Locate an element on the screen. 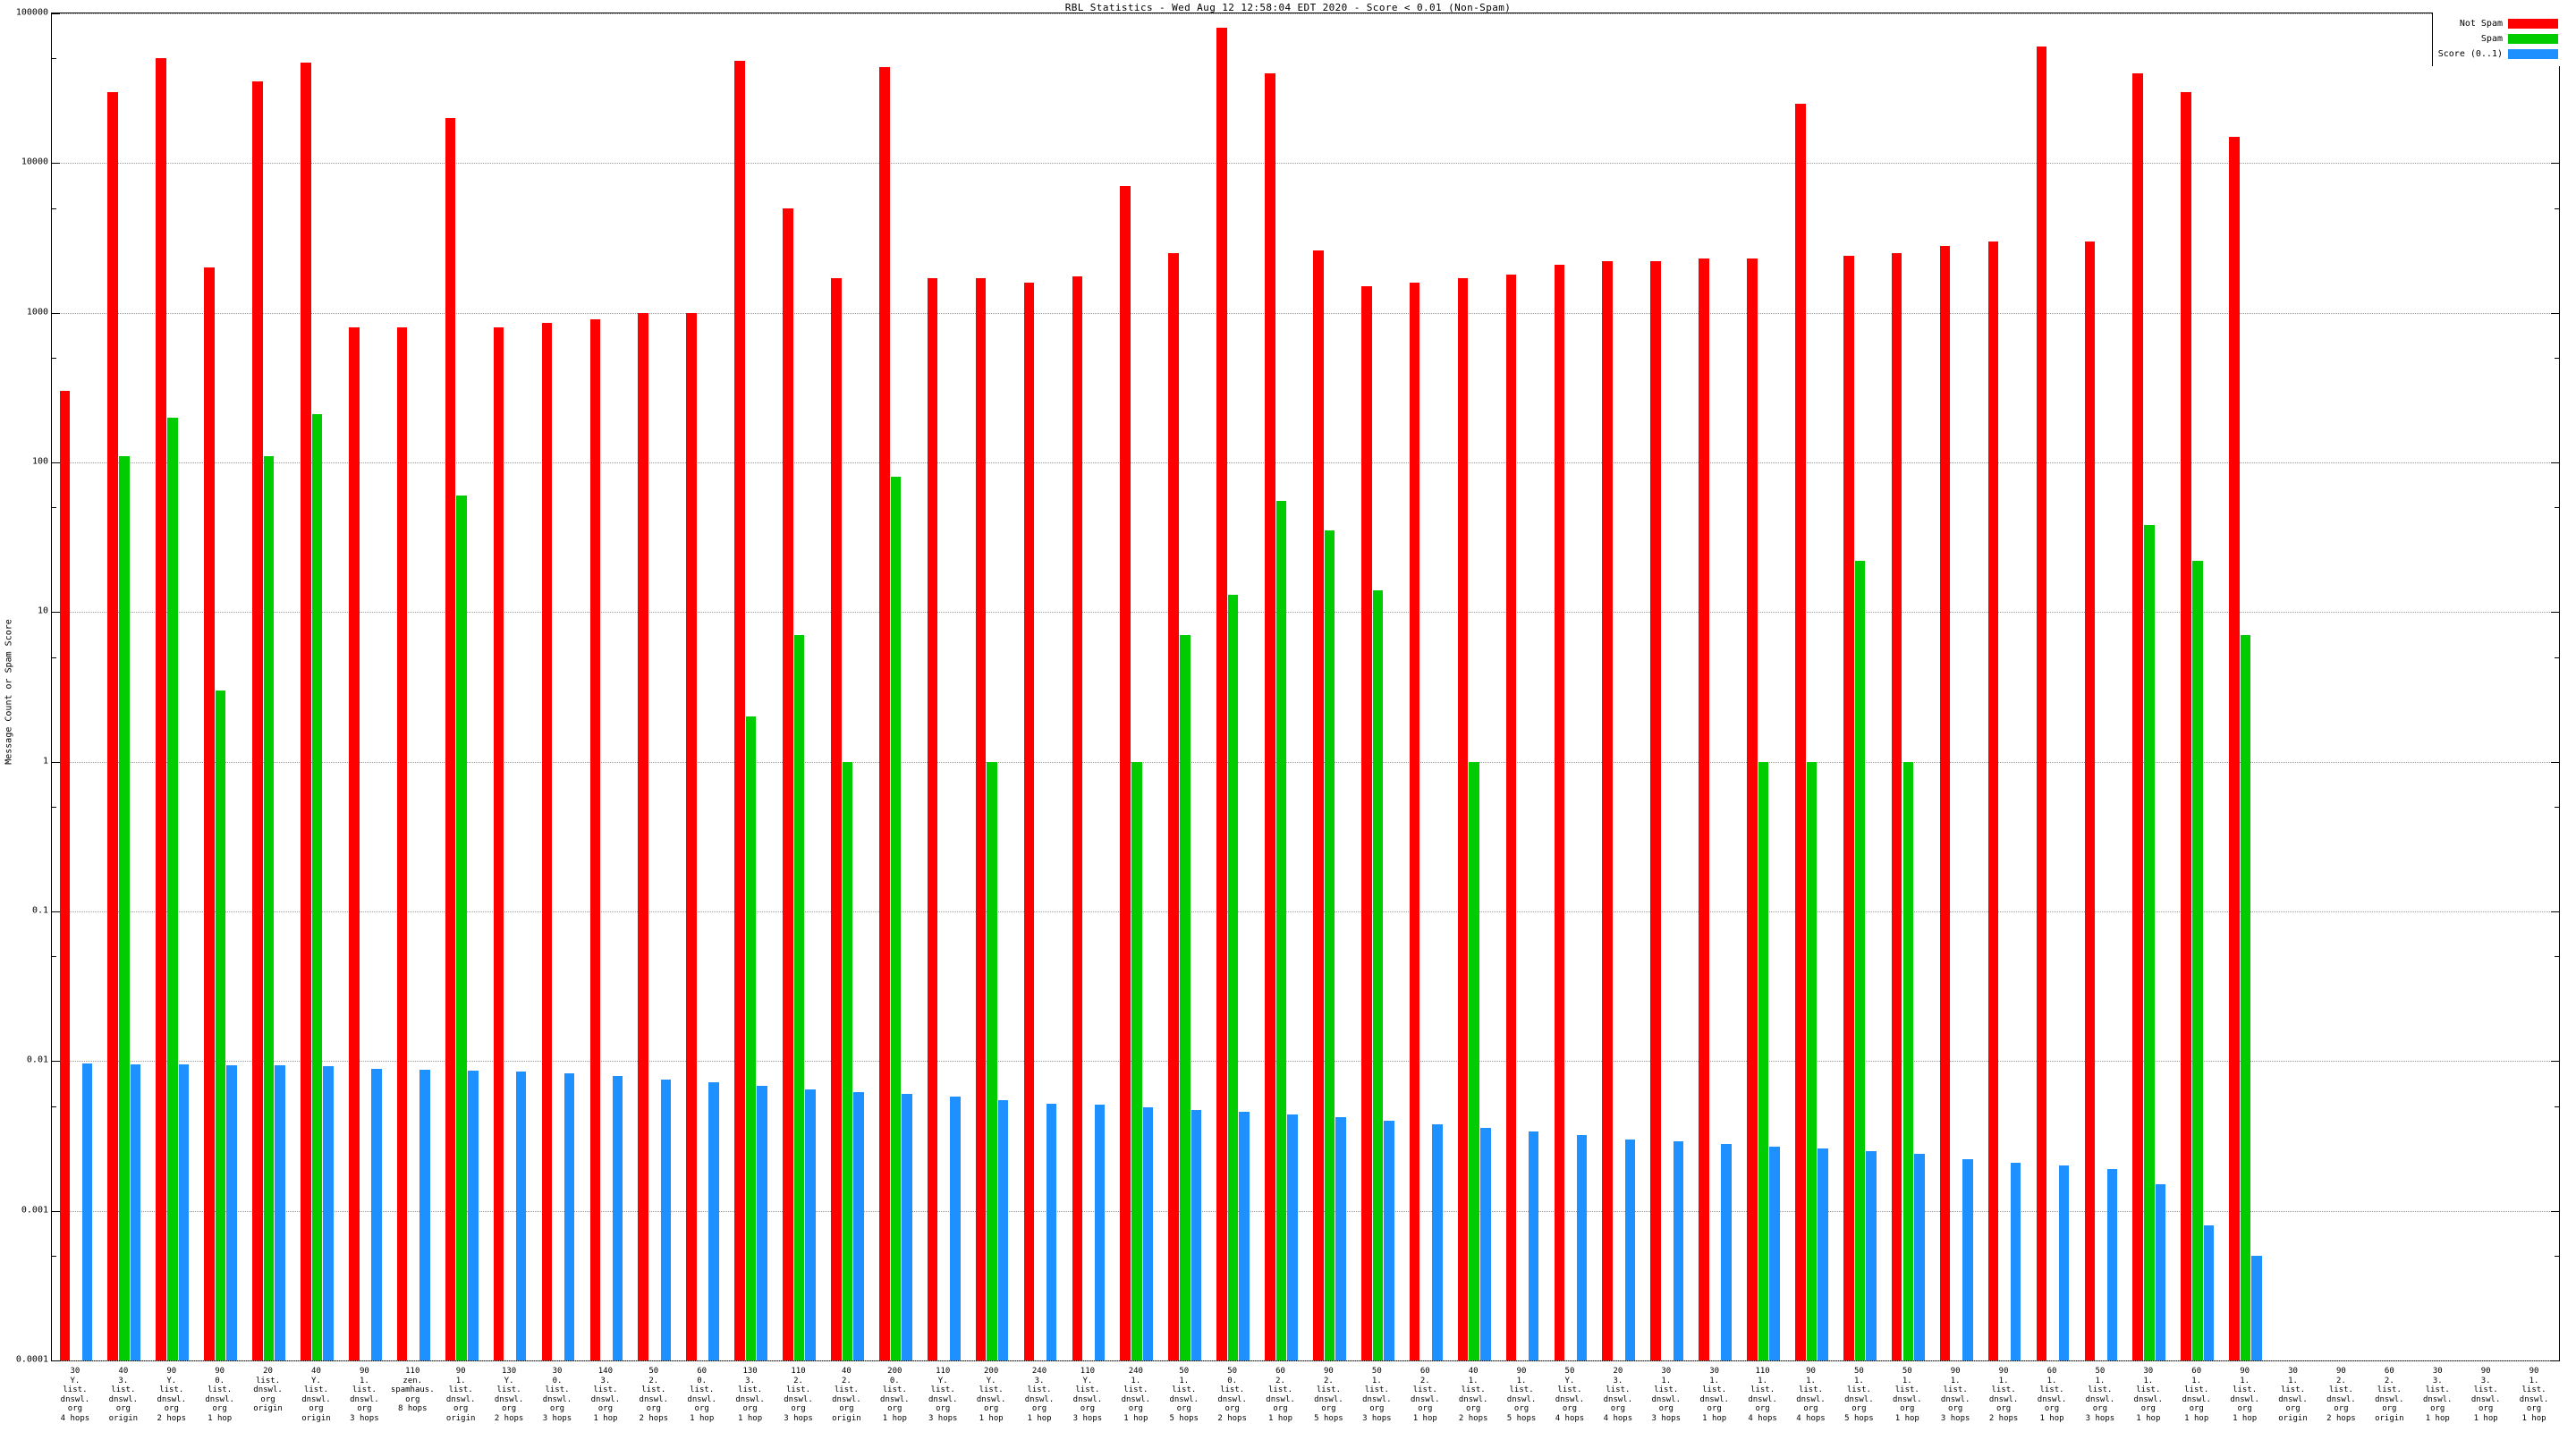  y-tick-label: 0.1 is located at coordinates (39, 910).